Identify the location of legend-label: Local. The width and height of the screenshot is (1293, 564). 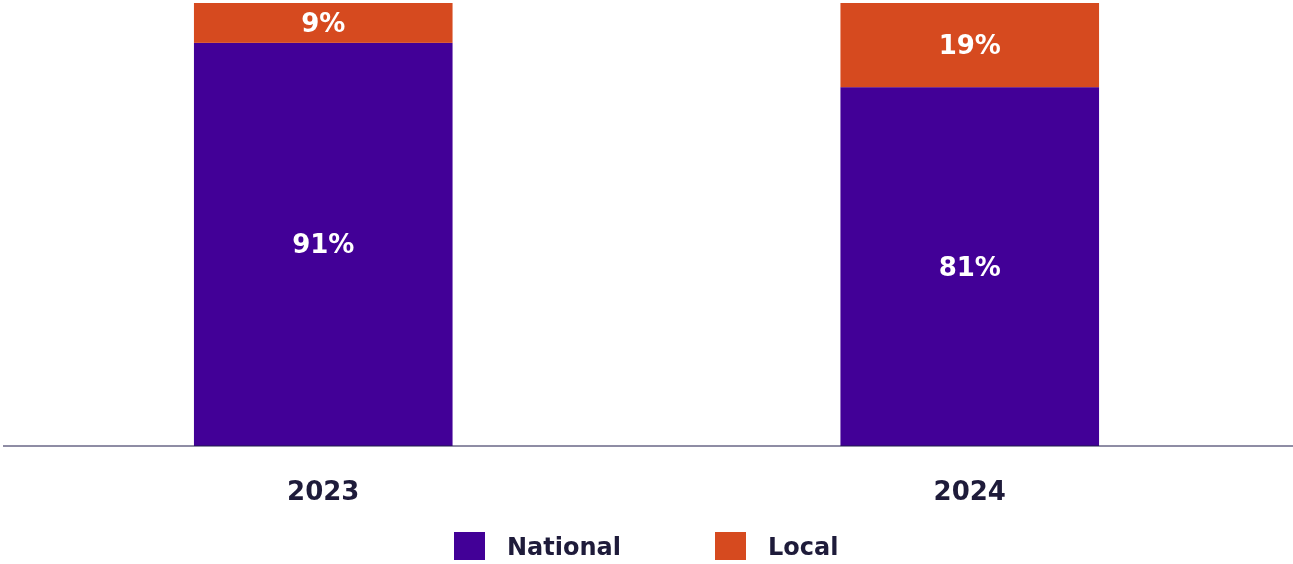
(803, 547).